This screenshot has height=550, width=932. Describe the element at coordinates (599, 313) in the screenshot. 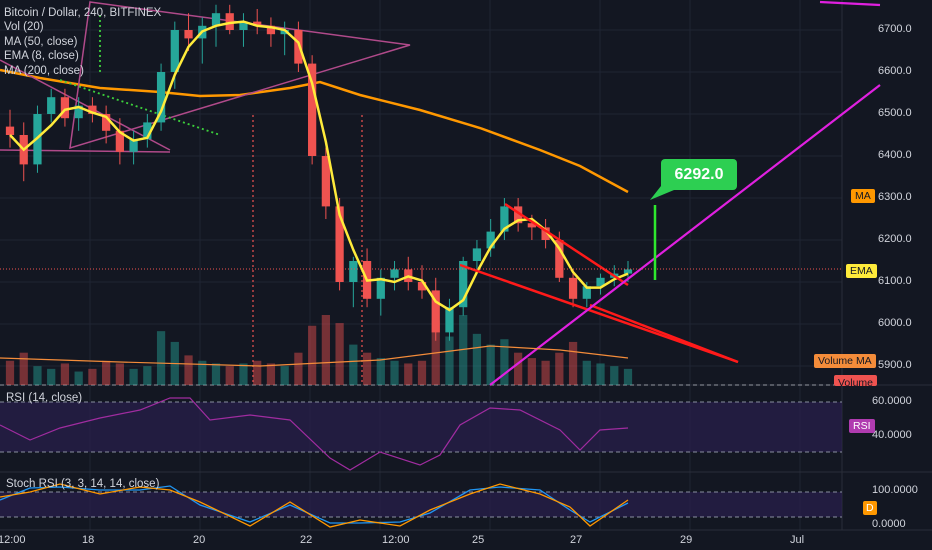

I see `wedge-line` at that location.